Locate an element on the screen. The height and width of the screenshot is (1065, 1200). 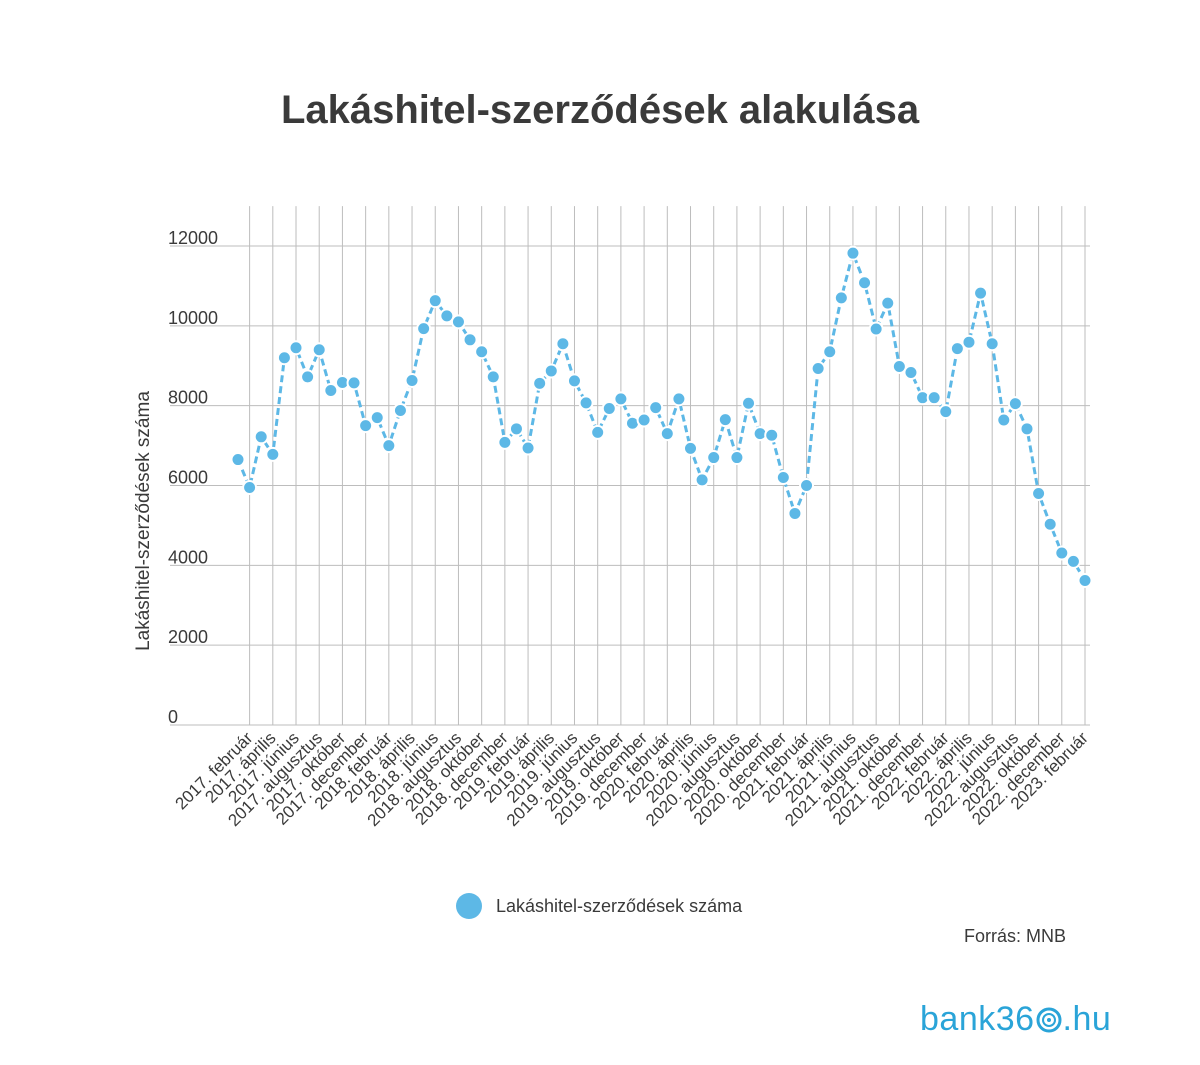
y-tick-label: 2000 is located at coordinates (188, 637).